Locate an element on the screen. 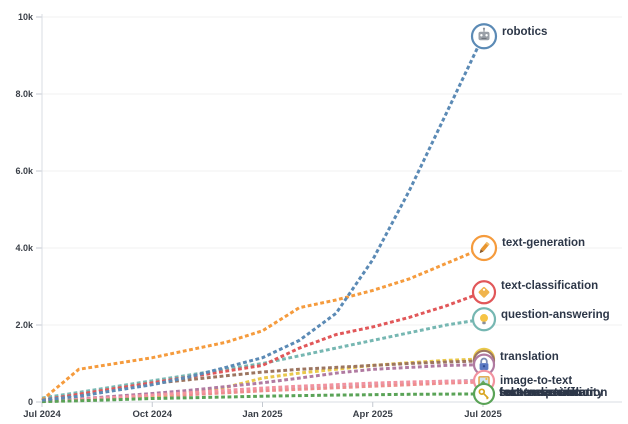 This screenshot has height=424, width=628. series-label-text-to-speech: text-to-speech is located at coordinates (539, 393).